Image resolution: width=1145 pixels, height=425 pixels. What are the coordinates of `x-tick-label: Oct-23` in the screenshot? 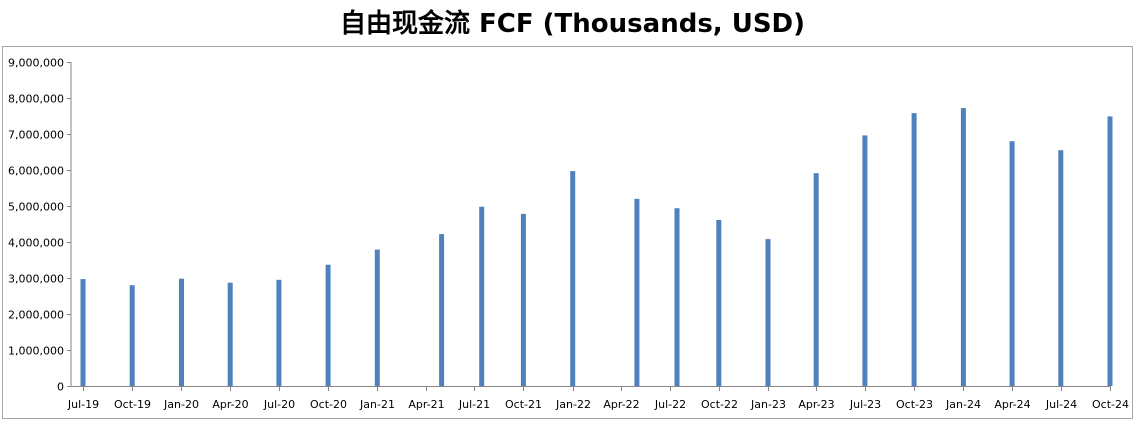 It's located at (914, 404).